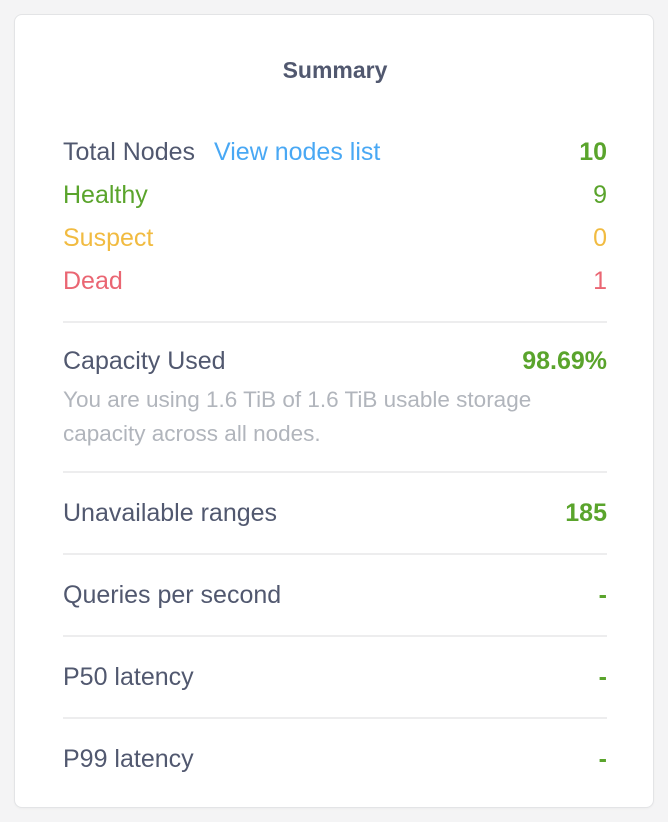 This screenshot has height=822, width=668. Describe the element at coordinates (600, 195) in the screenshot. I see `healthy-value: 9` at that location.